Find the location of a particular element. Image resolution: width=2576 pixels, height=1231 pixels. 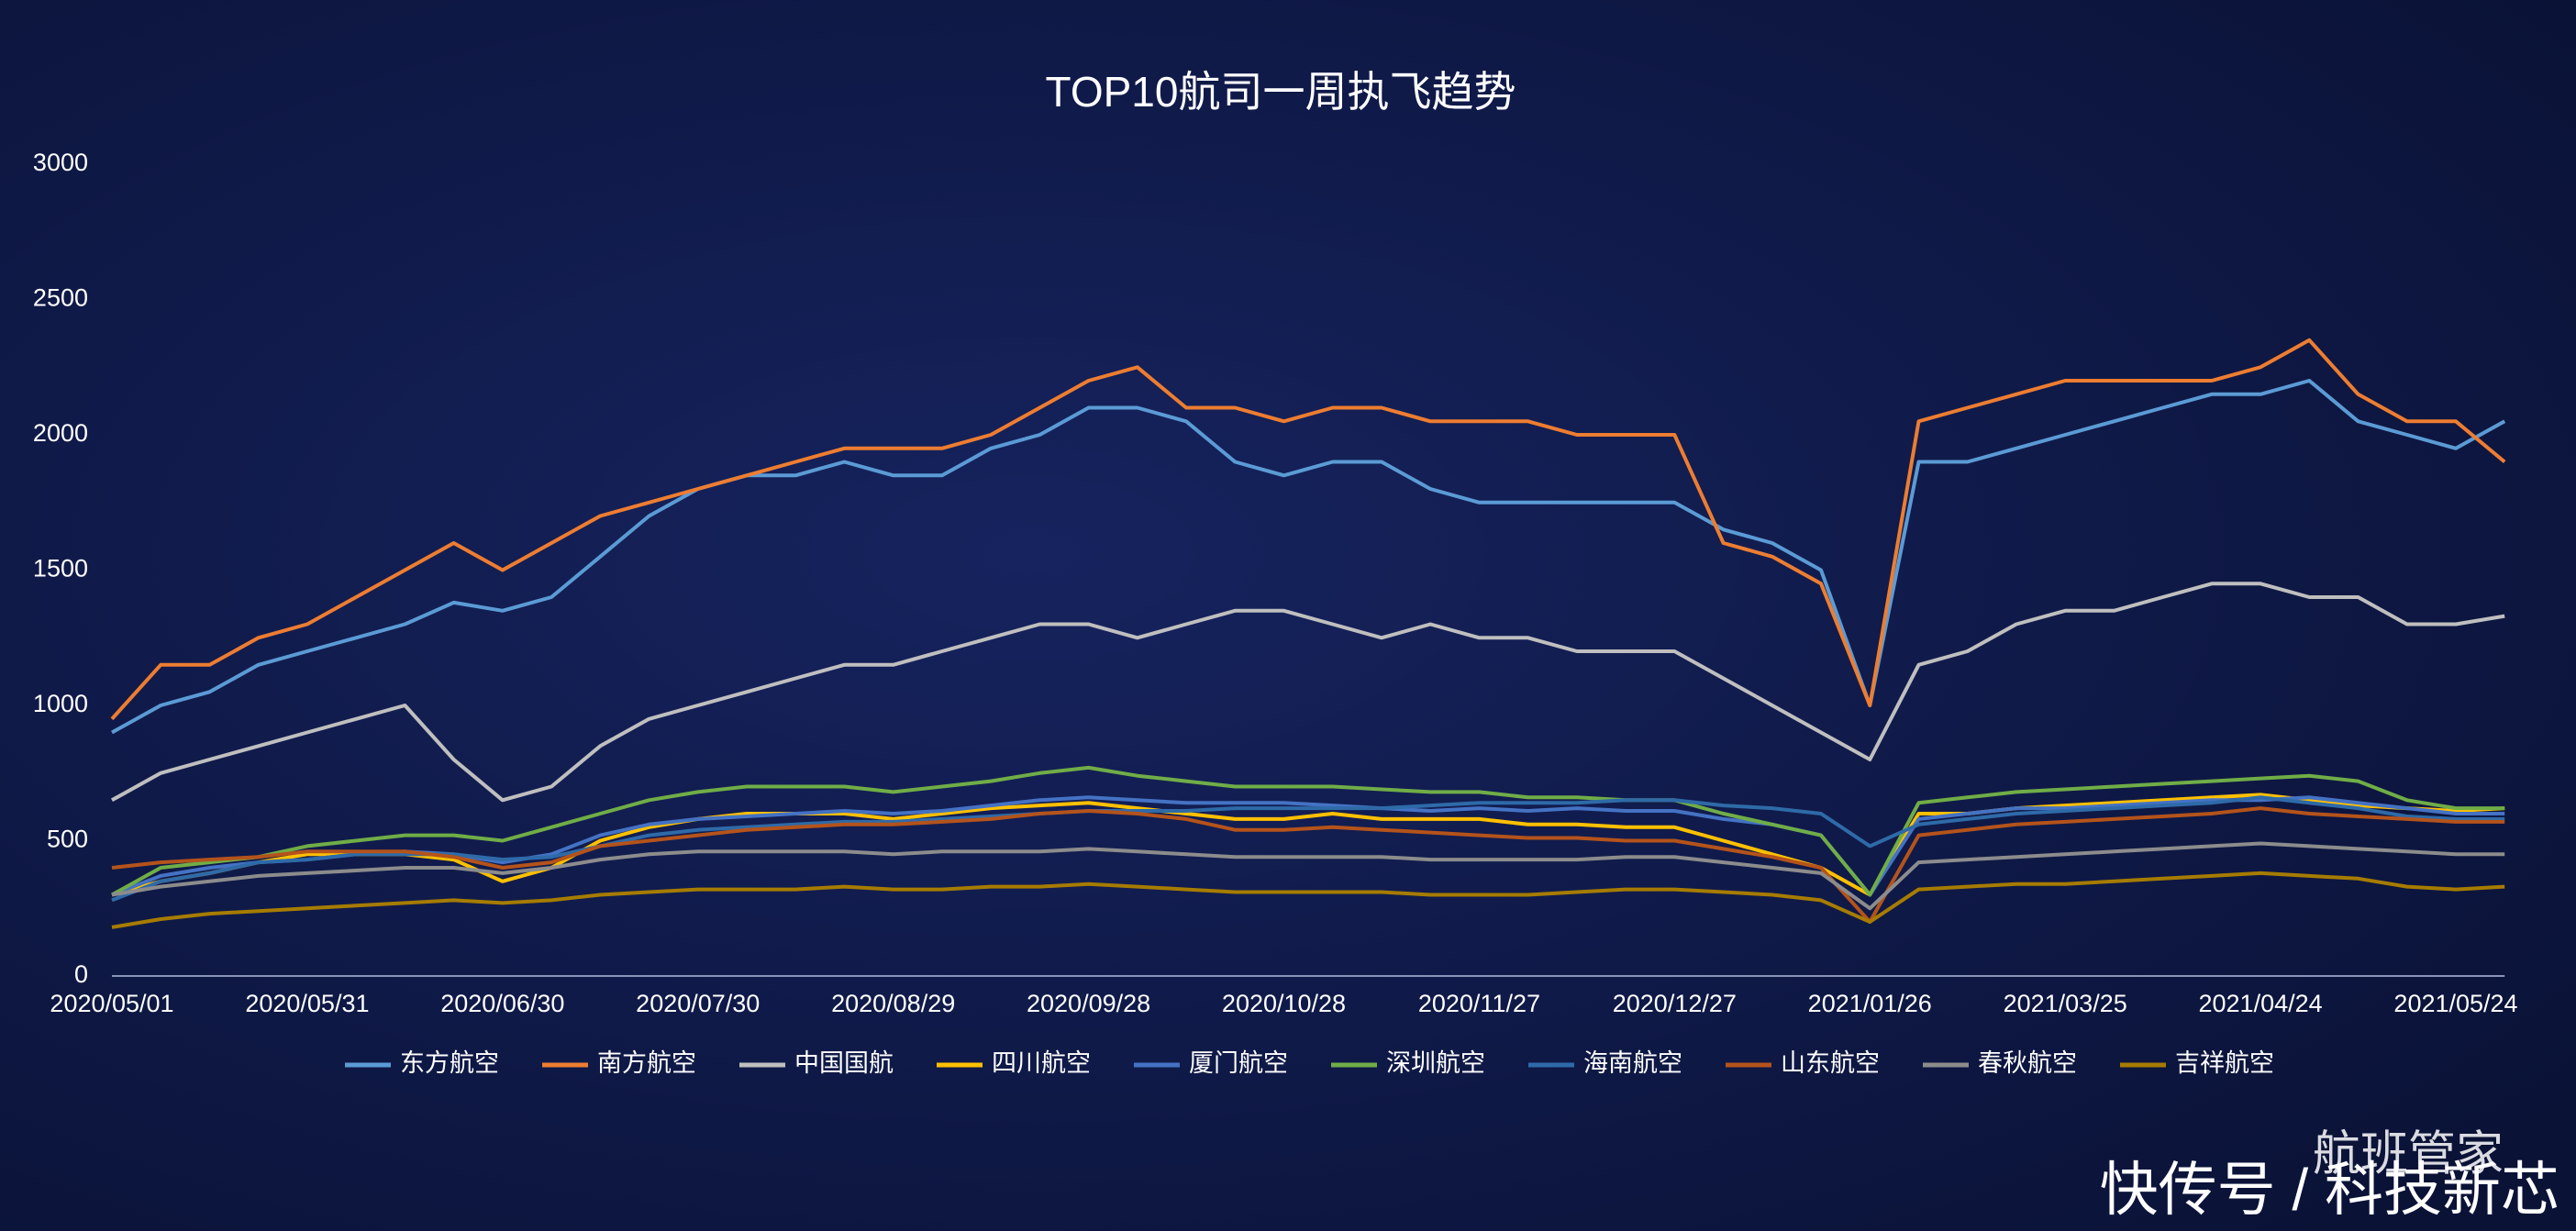

x-tick-label: 2020/11/27 is located at coordinates (1479, 1003).